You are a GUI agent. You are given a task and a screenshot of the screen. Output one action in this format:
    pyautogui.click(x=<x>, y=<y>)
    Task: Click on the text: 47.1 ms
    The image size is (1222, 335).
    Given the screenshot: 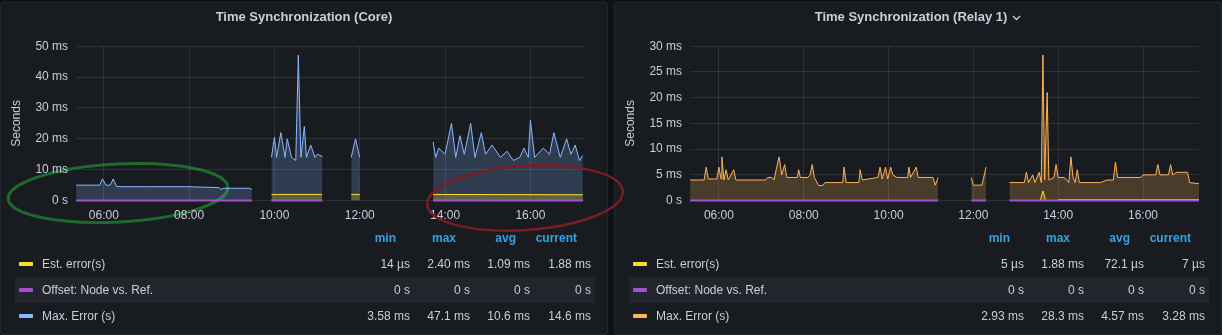 What is the action you would take?
    pyautogui.click(x=448, y=316)
    